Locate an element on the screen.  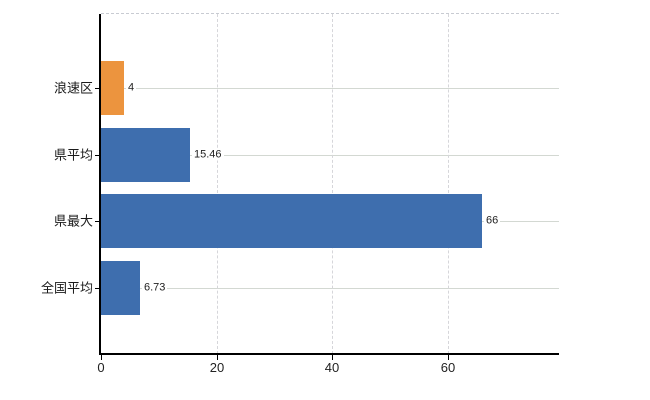
x-tick-label-0: 0 is located at coordinates (101, 367).